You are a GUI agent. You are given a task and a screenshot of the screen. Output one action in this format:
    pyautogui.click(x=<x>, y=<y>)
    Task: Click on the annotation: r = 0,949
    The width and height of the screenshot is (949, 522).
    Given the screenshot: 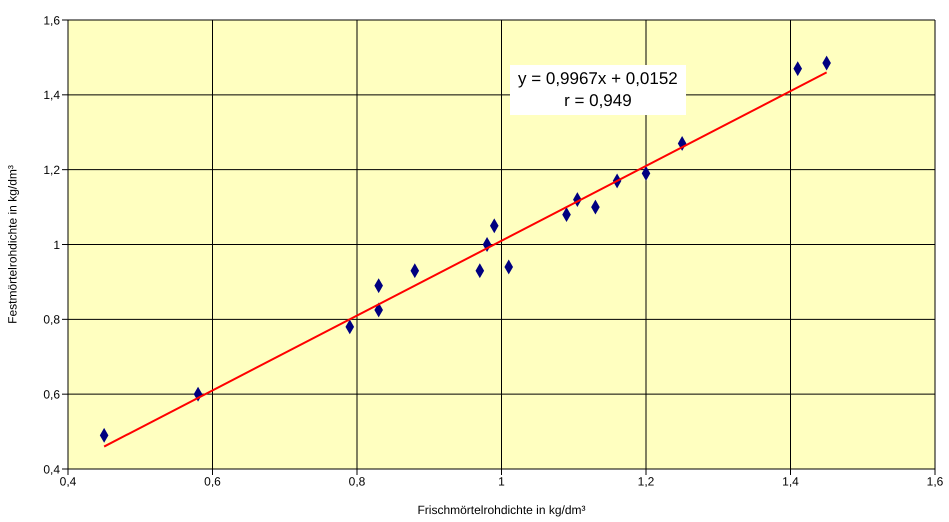 What is the action you would take?
    pyautogui.click(x=598, y=101)
    